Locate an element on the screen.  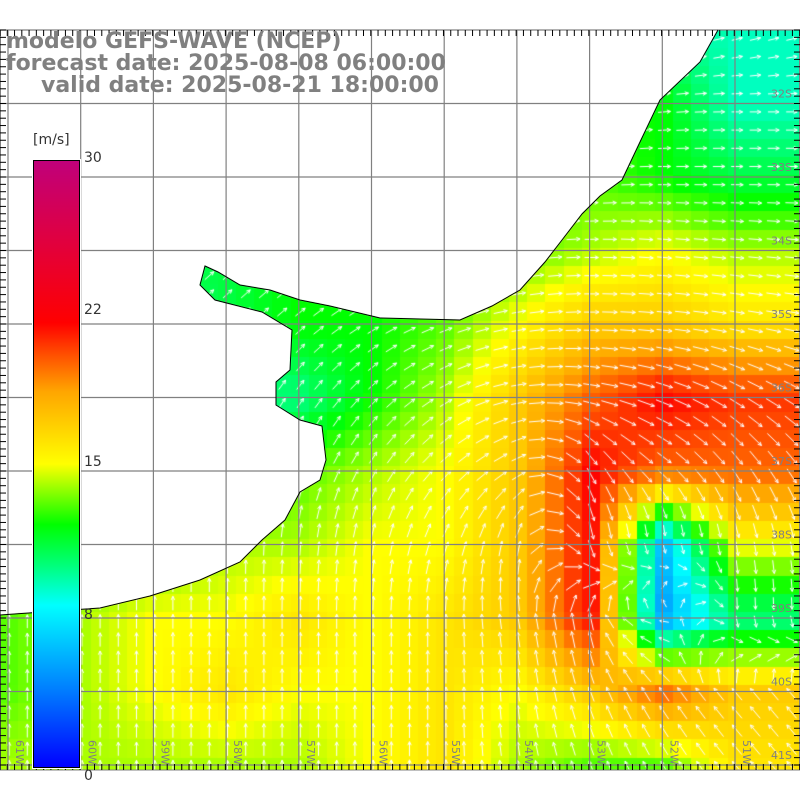
latitude-label: 40S is located at coordinates (781, 682).